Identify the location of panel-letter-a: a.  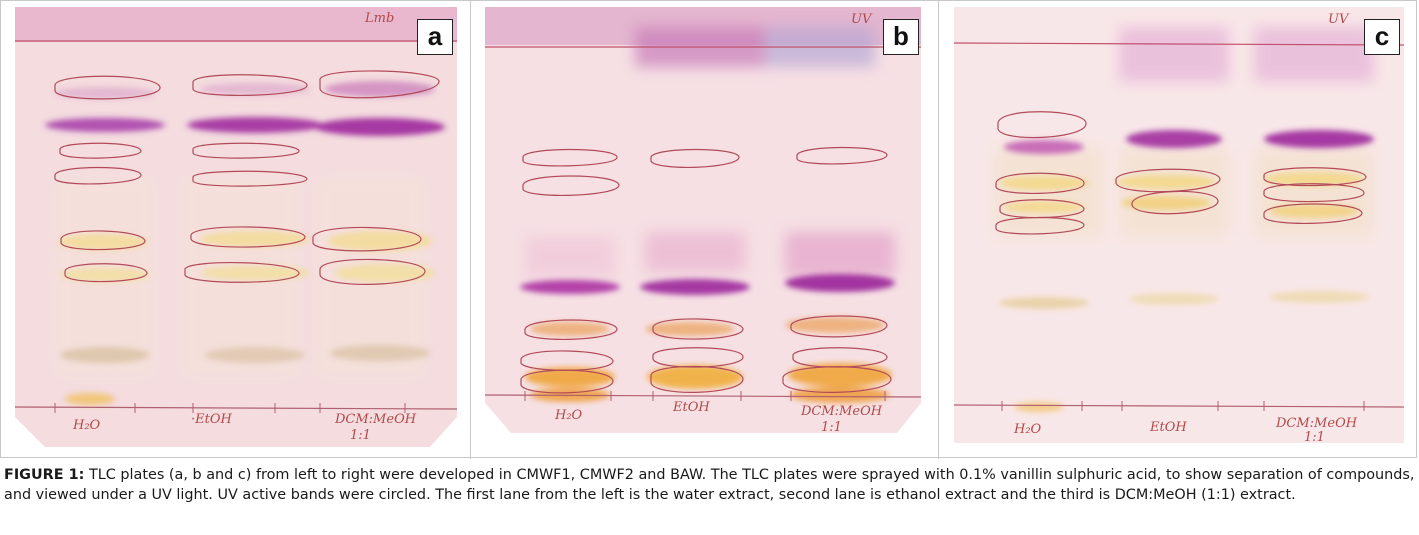
(435, 37).